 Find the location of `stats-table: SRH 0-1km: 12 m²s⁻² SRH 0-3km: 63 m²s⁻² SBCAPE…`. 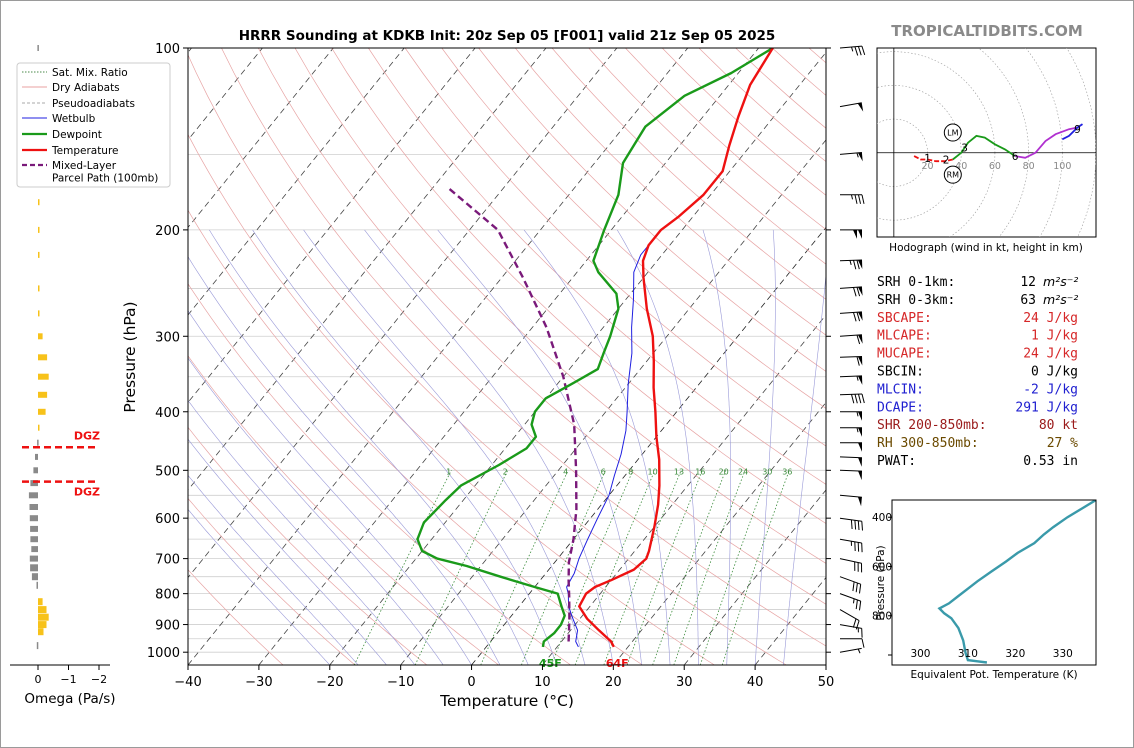

stats-table: SRH 0-1km: 12 m²s⁻² SRH 0-3km: 63 m²s⁻² SBCAPE… is located at coordinates (977, 371).